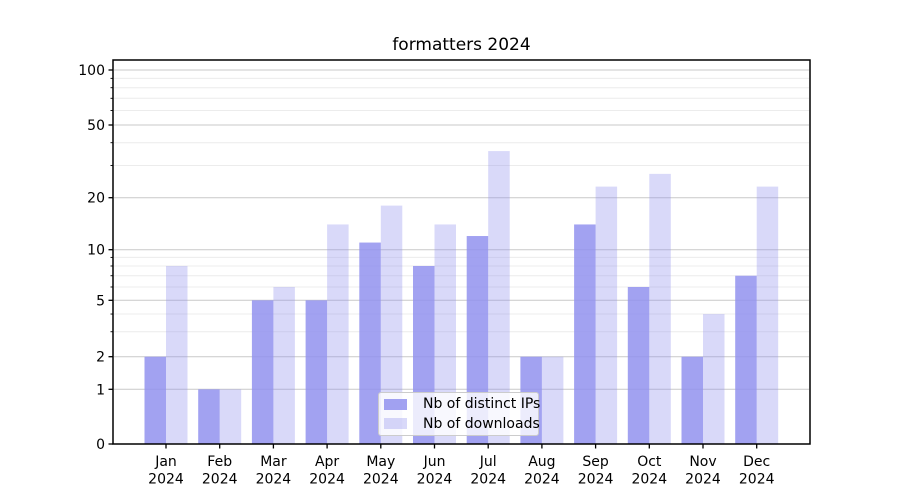 The height and width of the screenshot is (500, 900). What do you see at coordinates (395, 404) in the screenshot?
I see `legend-swatch-distinct-ips` at bounding box center [395, 404].